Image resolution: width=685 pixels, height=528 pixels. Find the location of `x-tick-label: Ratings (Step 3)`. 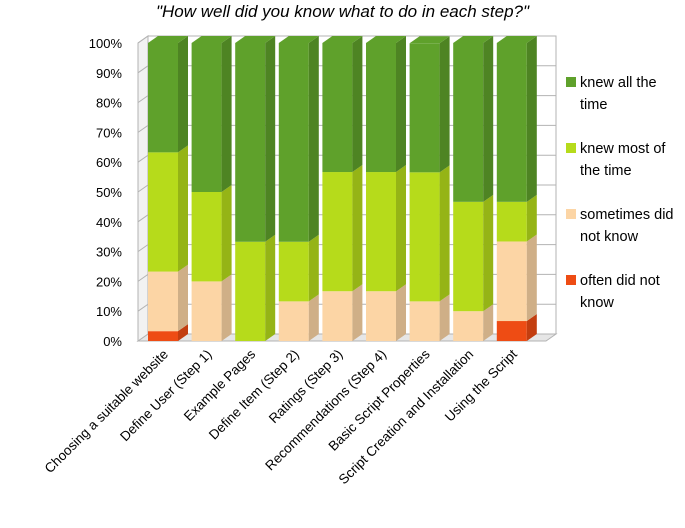

x-tick-label: Ratings (Step 3) is located at coordinates (306, 387).